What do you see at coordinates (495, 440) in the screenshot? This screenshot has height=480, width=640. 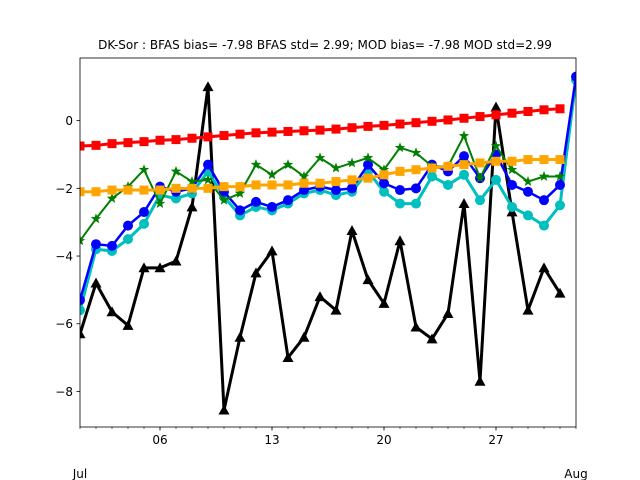 I see `x-tick-label: 27` at bounding box center [495, 440].